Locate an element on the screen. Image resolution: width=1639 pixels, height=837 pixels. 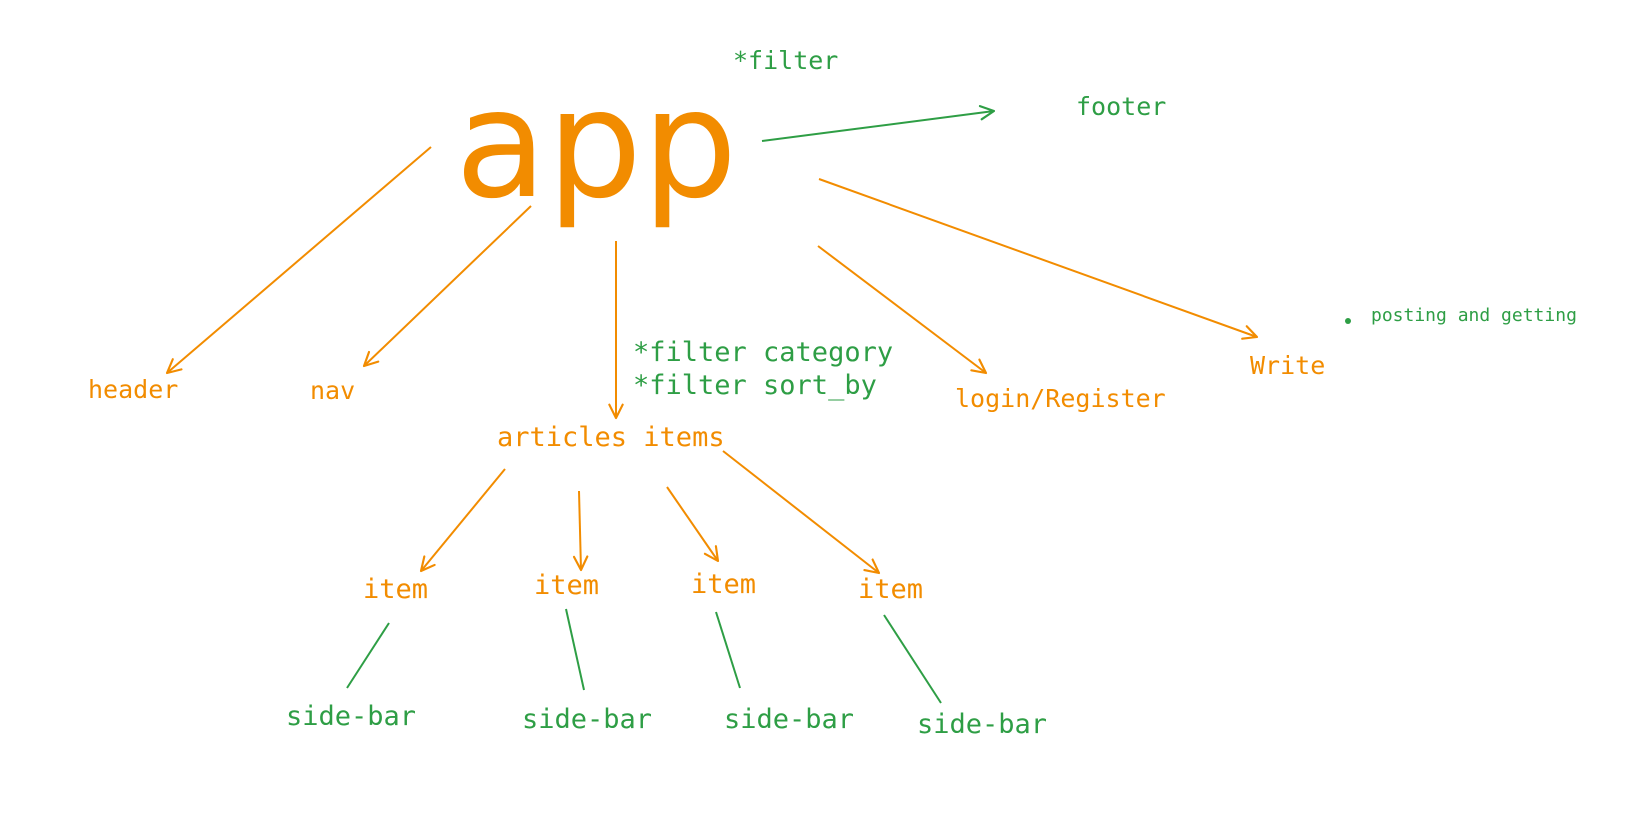
articles-filter-sortby-note: *filter sort_by is located at coordinates (755, 385).